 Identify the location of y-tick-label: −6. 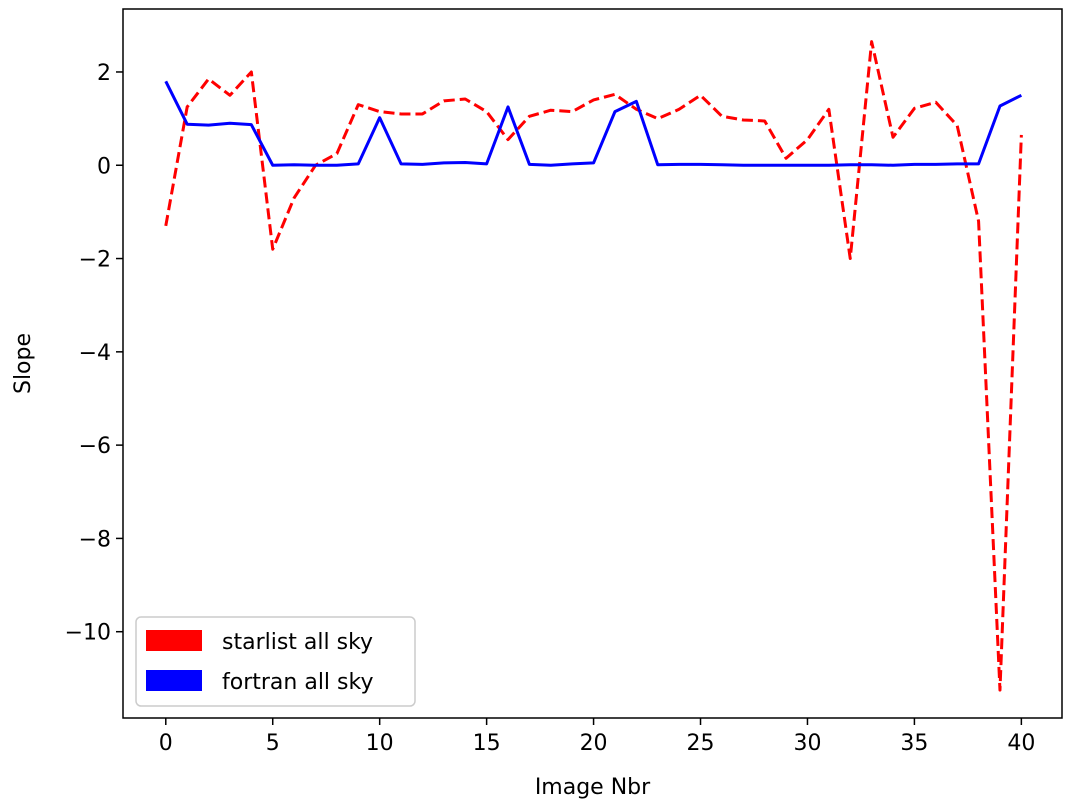
(95, 446).